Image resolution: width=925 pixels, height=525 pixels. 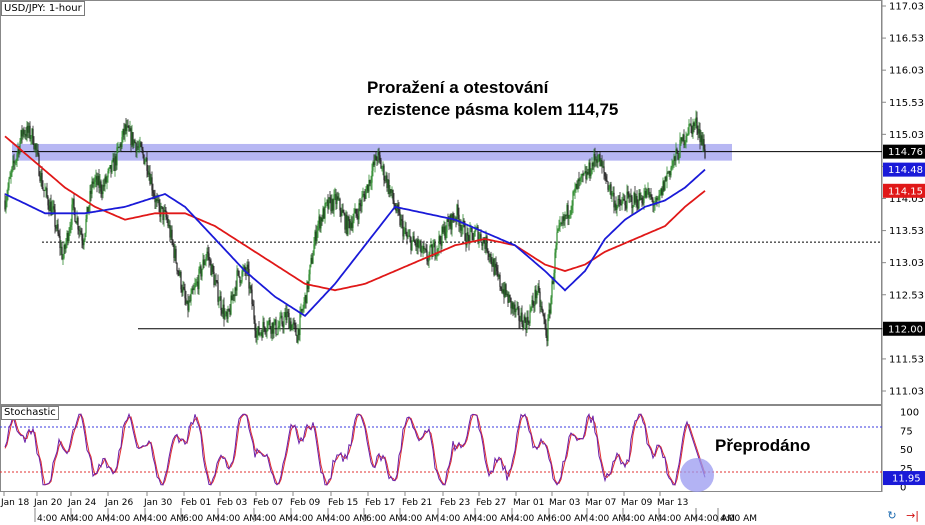 I want to click on oversold-marker, so click(x=697, y=475).